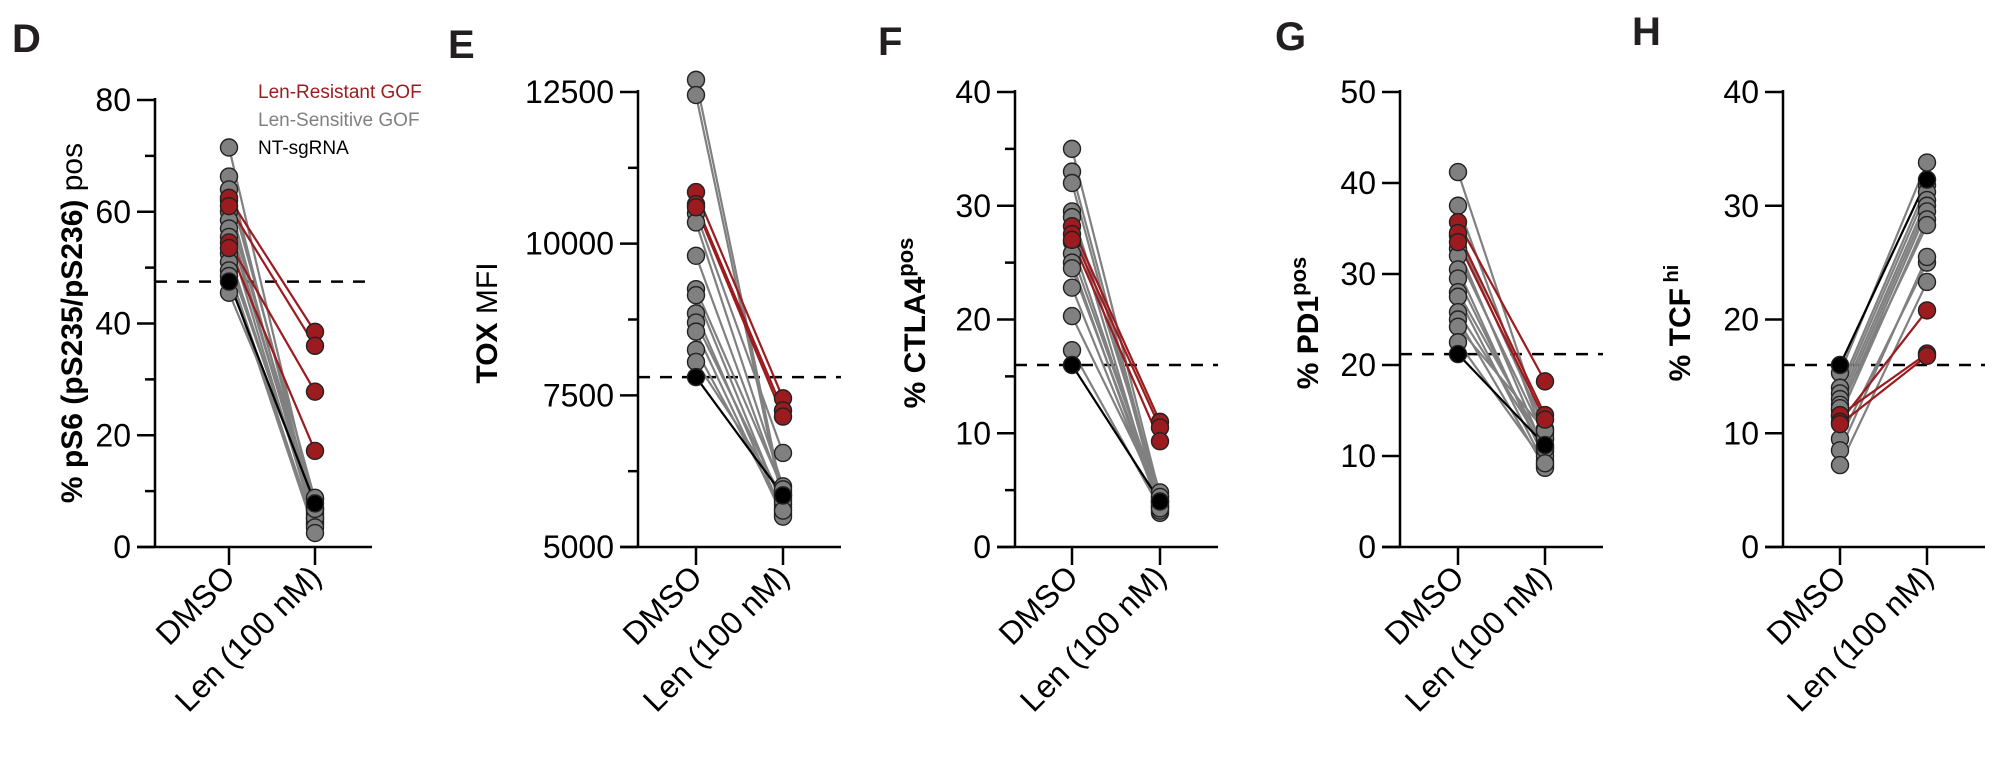  Describe the element at coordinates (72, 323) in the screenshot. I see `y-axis-label: % pS6 (pS235/pS236) pos` at that location.